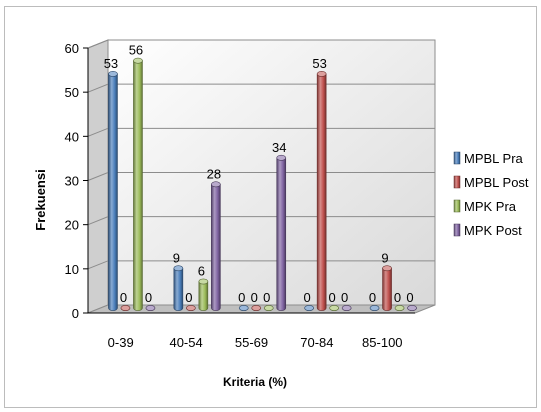 The height and width of the screenshot is (412, 541). I want to click on x-tick-label: 0-39, so click(121, 342).